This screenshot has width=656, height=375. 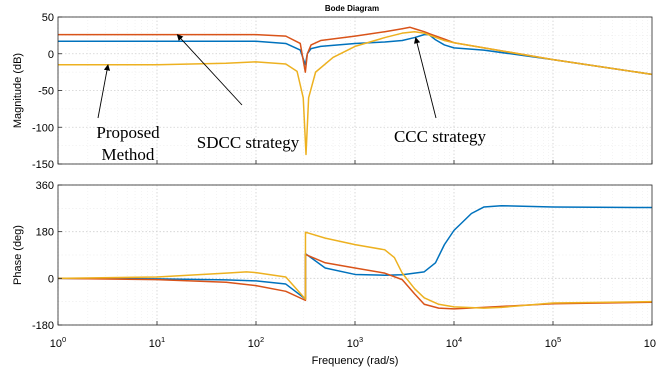 I want to click on series-line-blue, so click(x=355, y=54).